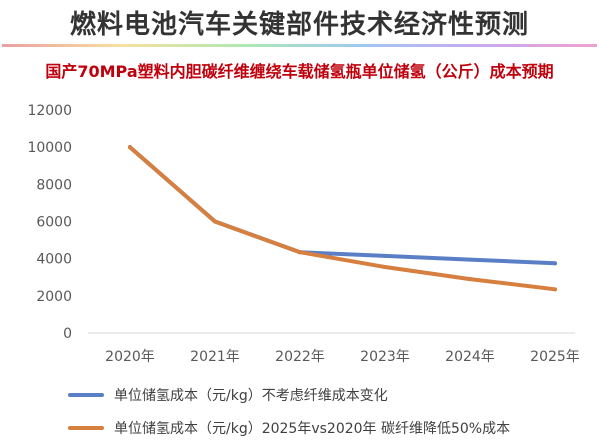  Describe the element at coordinates (251, 396) in the screenshot. I see `legend-label-series-1: 单位储氢成本（元/kg）不考虑纤维成本变化` at that location.